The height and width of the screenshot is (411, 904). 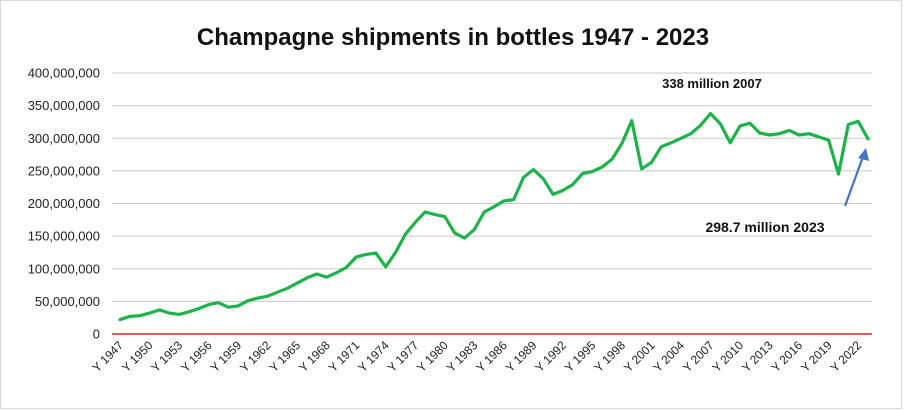 What do you see at coordinates (373, 356) in the screenshot?
I see `x-tick-label: Y 1974` at bounding box center [373, 356].